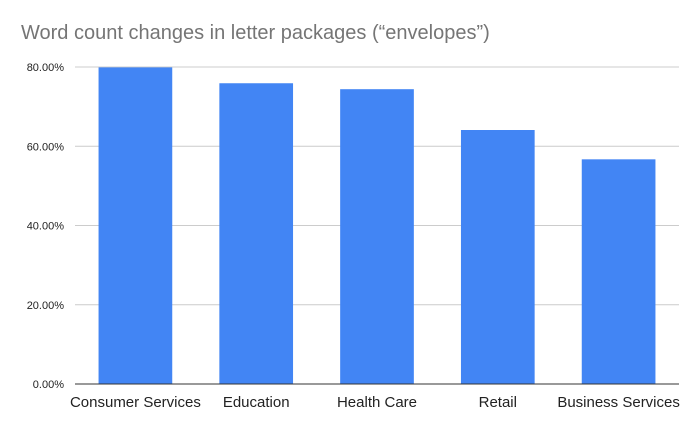 The height and width of the screenshot is (433, 700). Describe the element at coordinates (618, 402) in the screenshot. I see `x-tick-label: Business Services` at that location.